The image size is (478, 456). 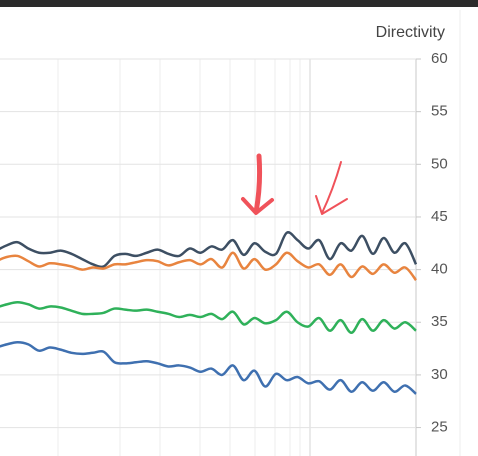 I want to click on y-tick-label: 55, so click(x=439, y=111).